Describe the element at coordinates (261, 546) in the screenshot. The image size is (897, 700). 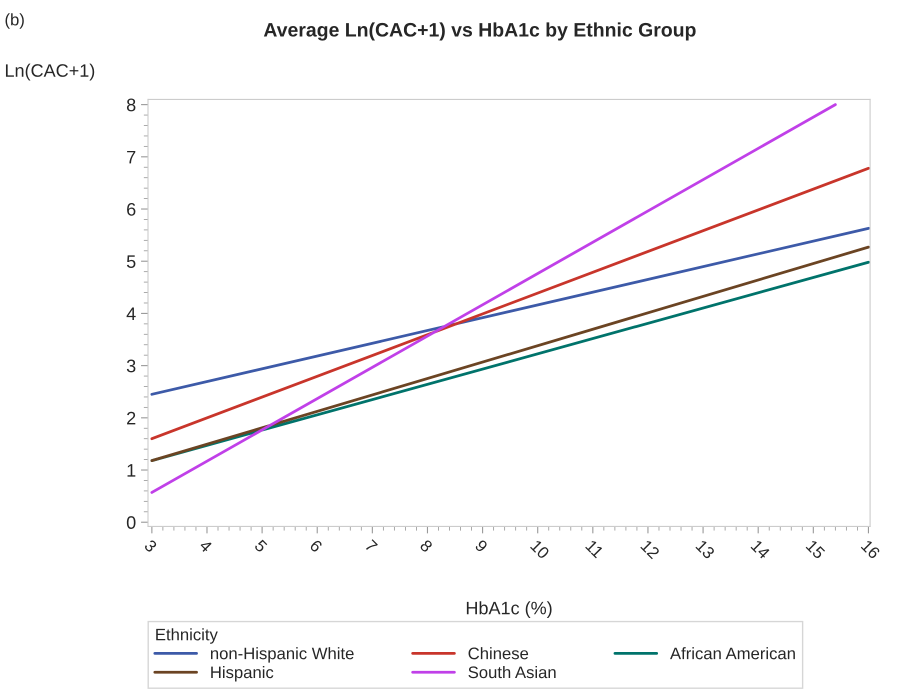
I see `x-tick-label: 5` at that location.